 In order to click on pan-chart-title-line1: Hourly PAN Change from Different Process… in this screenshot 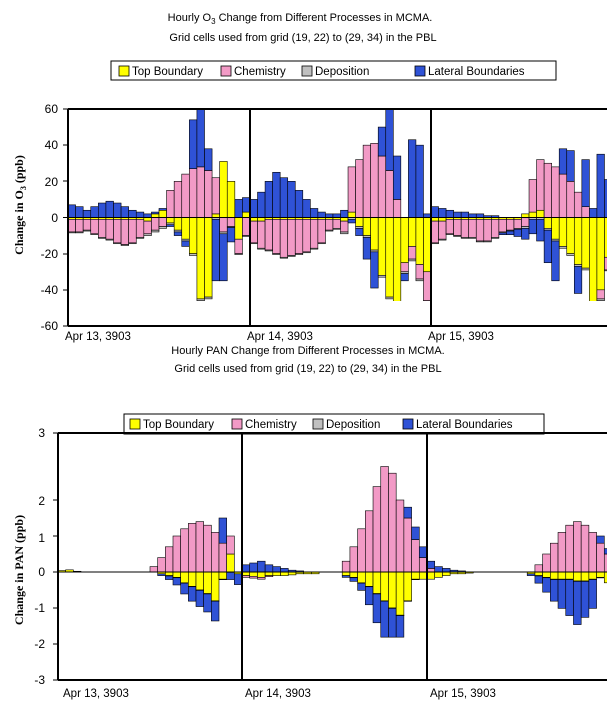, I will do `click(307, 351)`.